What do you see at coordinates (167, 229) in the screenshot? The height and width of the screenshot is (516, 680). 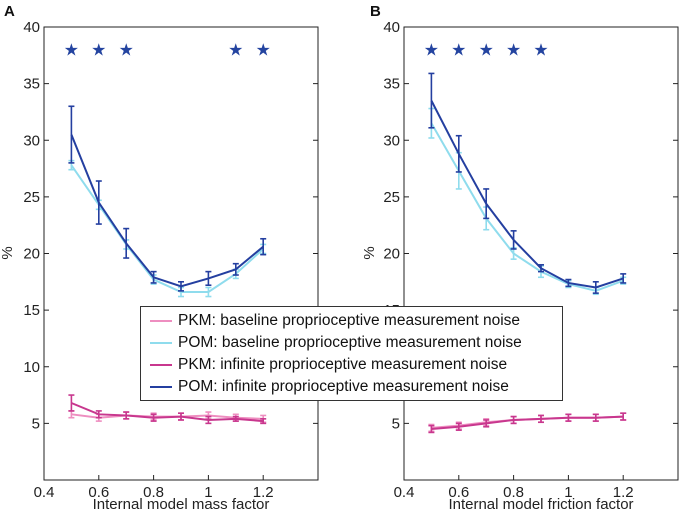 I see `panel-a-series-line-pom_base` at bounding box center [167, 229].